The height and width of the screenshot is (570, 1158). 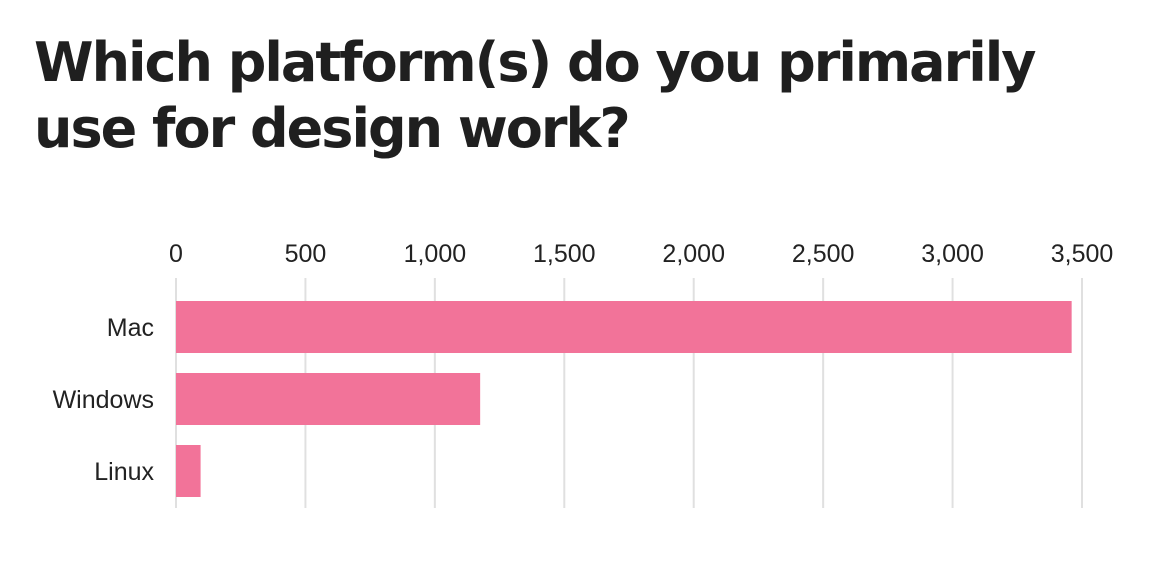 I want to click on category-label: Windows, so click(x=103, y=400).